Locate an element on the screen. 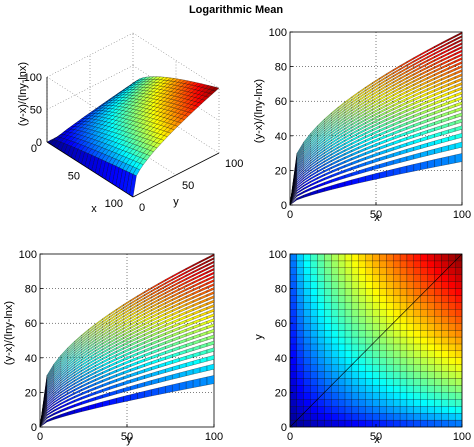  y-tick-label: 40 is located at coordinates (31, 359).